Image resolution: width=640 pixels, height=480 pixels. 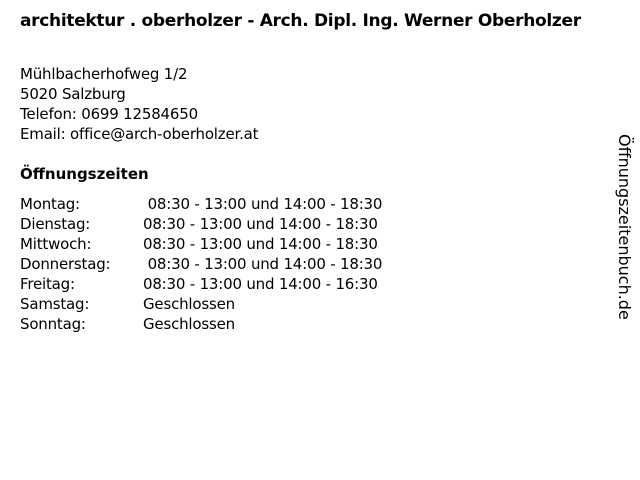 I want to click on day: Montag:, so click(x=50, y=204).